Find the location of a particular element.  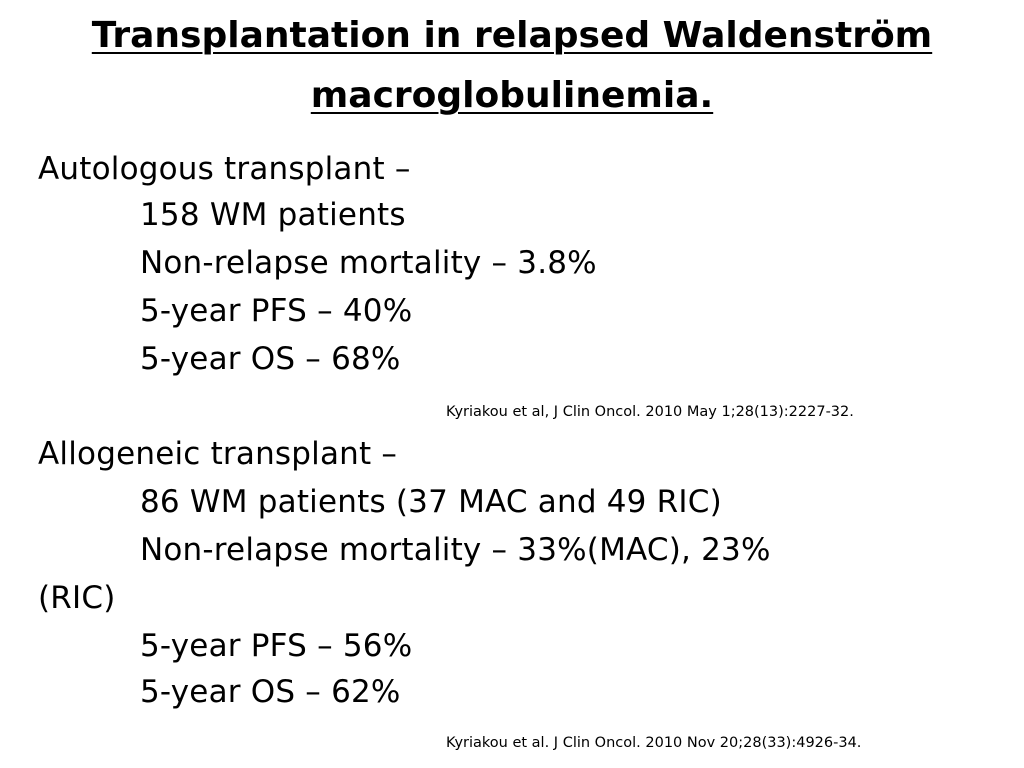

autologous-pfs: 5-year PFS – 40% is located at coordinates (276, 311).